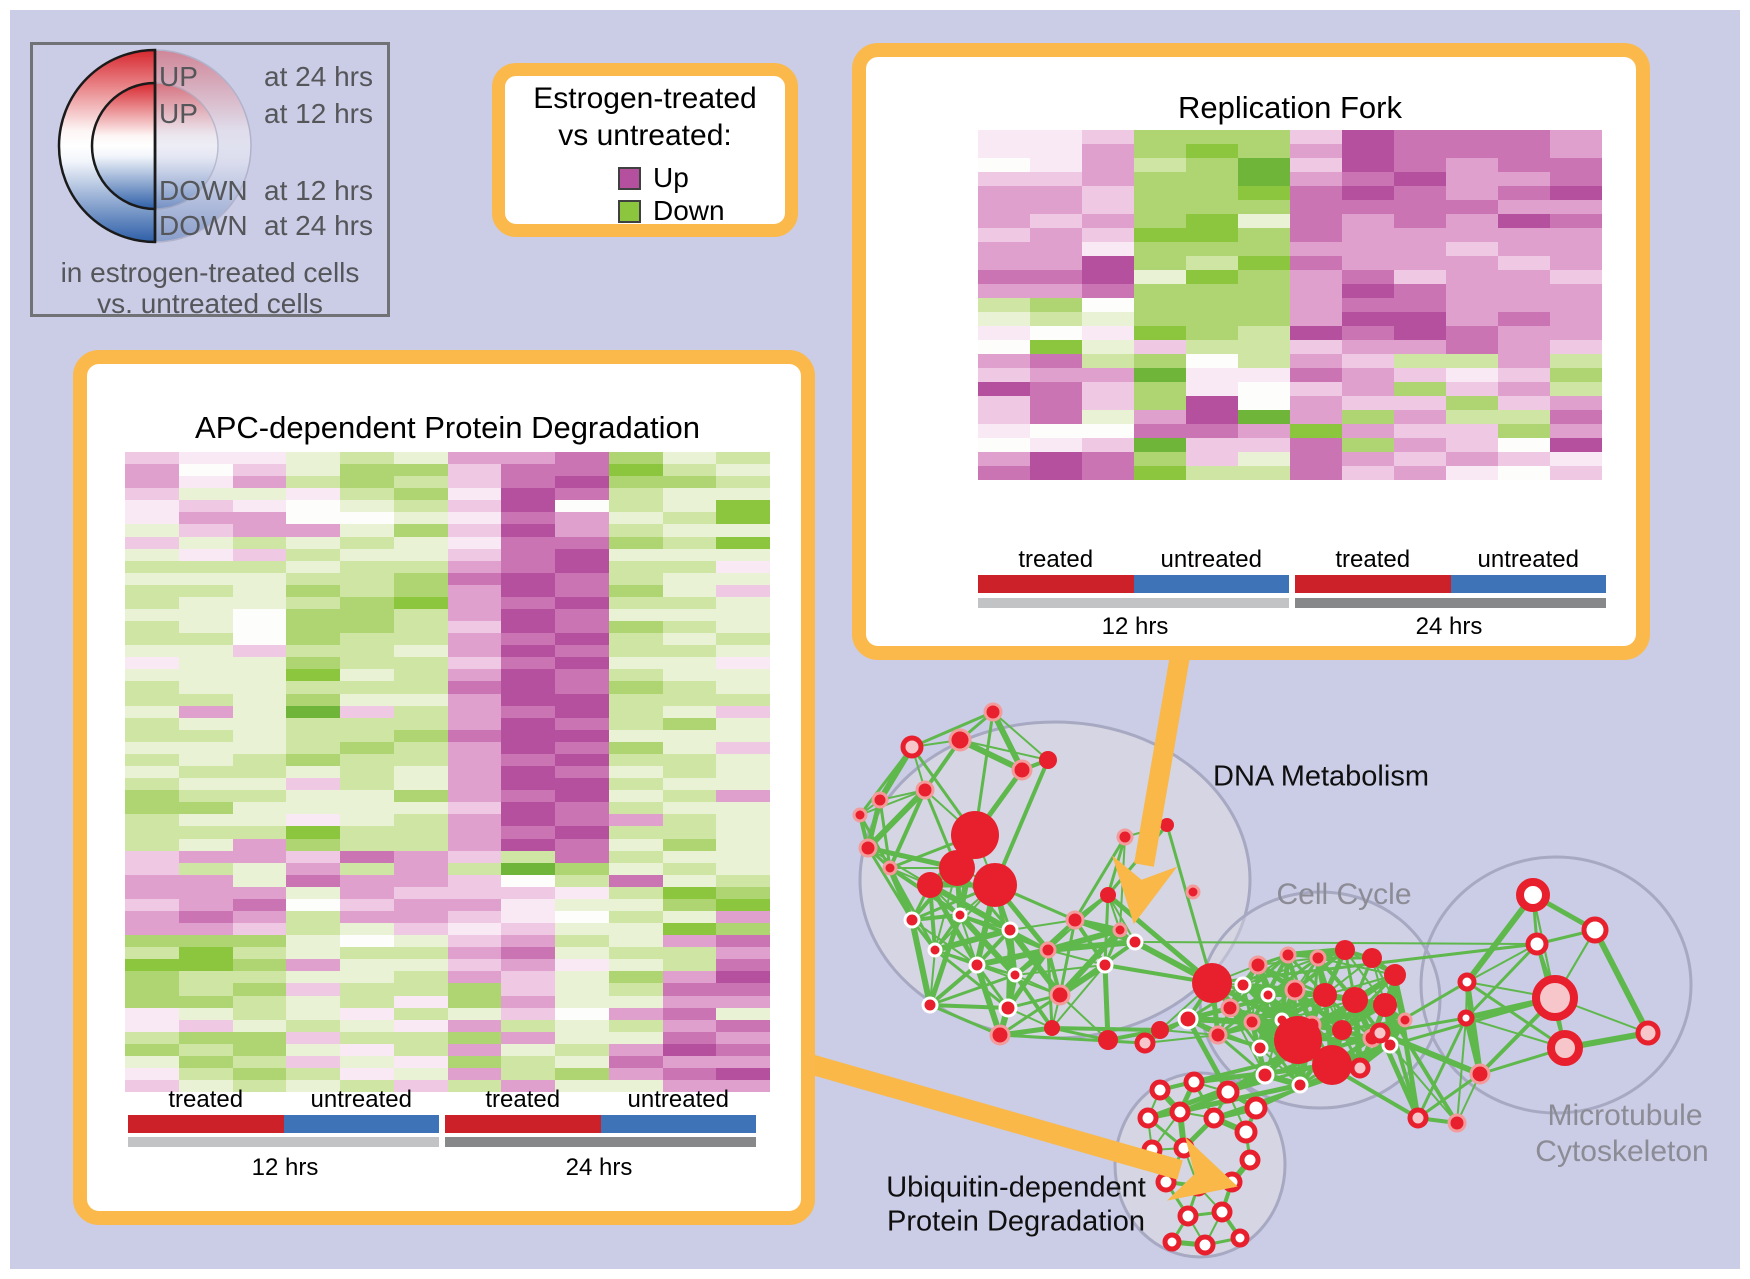 The image size is (1750, 1279). I want to click on rf-group-label-3: treated, so click(1373, 559).